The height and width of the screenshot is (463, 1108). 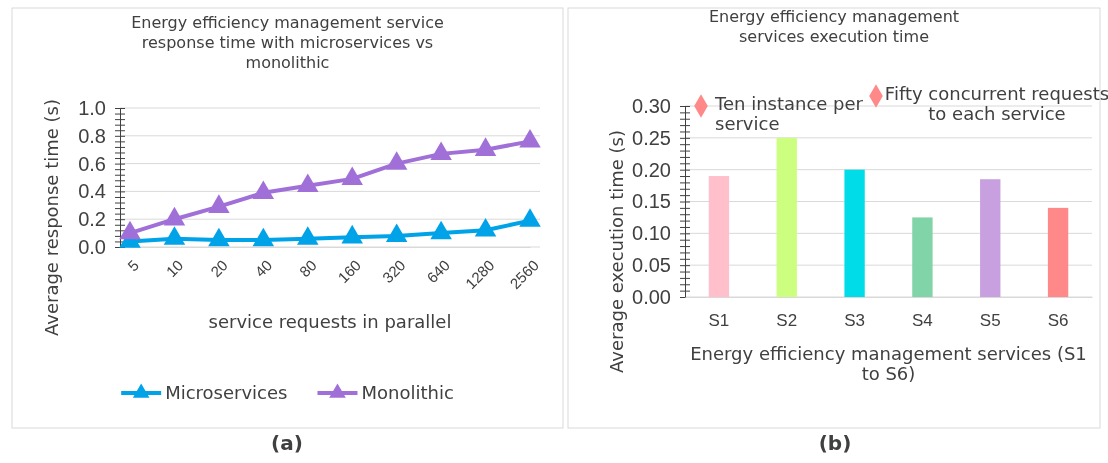 What do you see at coordinates (854, 320) in the screenshot?
I see `x-tick-label: S3` at bounding box center [854, 320].